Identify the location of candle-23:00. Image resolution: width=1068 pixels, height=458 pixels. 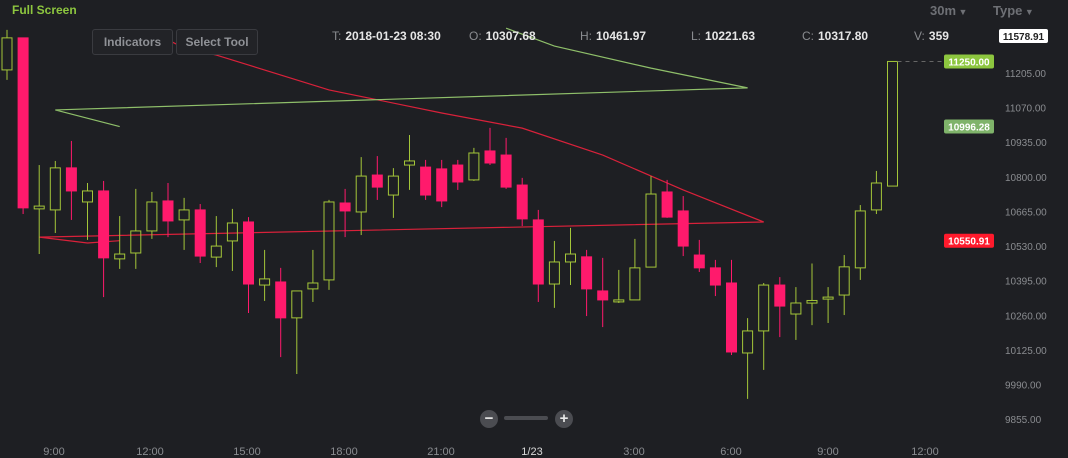
(506, 163).